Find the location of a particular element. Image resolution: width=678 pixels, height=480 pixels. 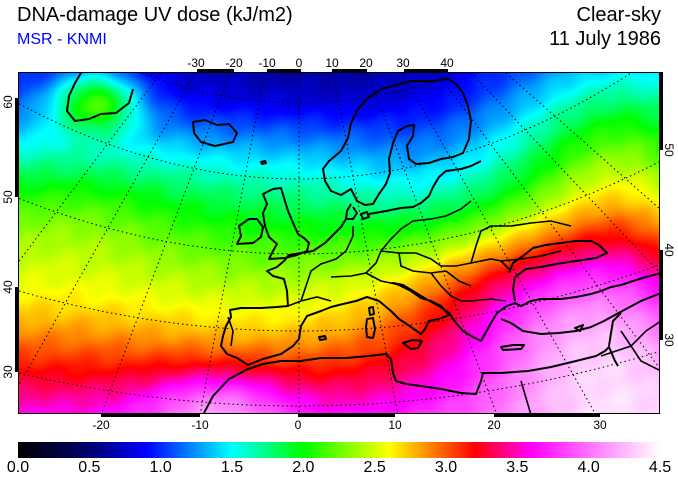

right-lat-label: 50 is located at coordinates (669, 150).